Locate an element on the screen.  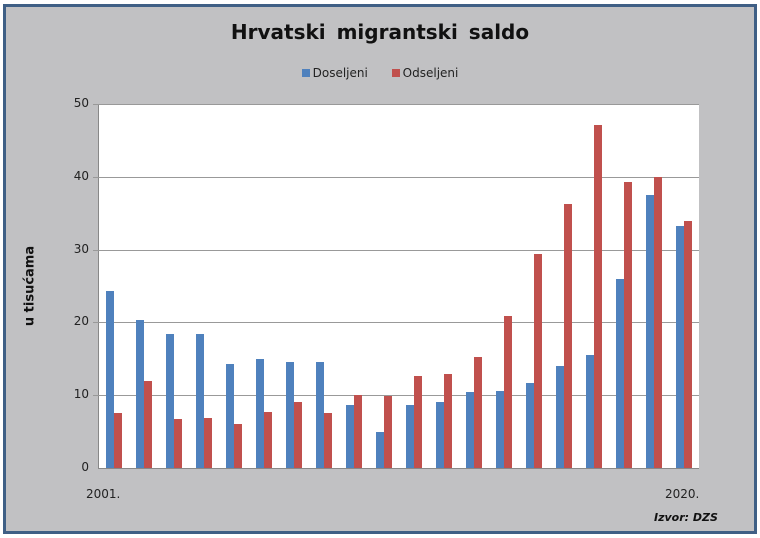
y-tick-label: 0 is located at coordinates (85, 467).